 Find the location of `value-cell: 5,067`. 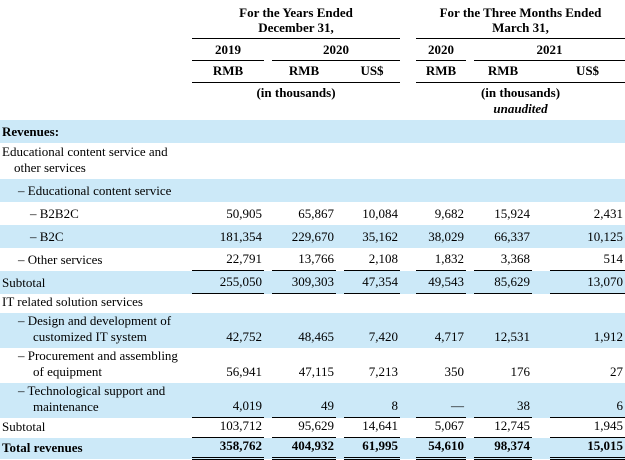

value-cell: 5,067 is located at coordinates (441, 427).